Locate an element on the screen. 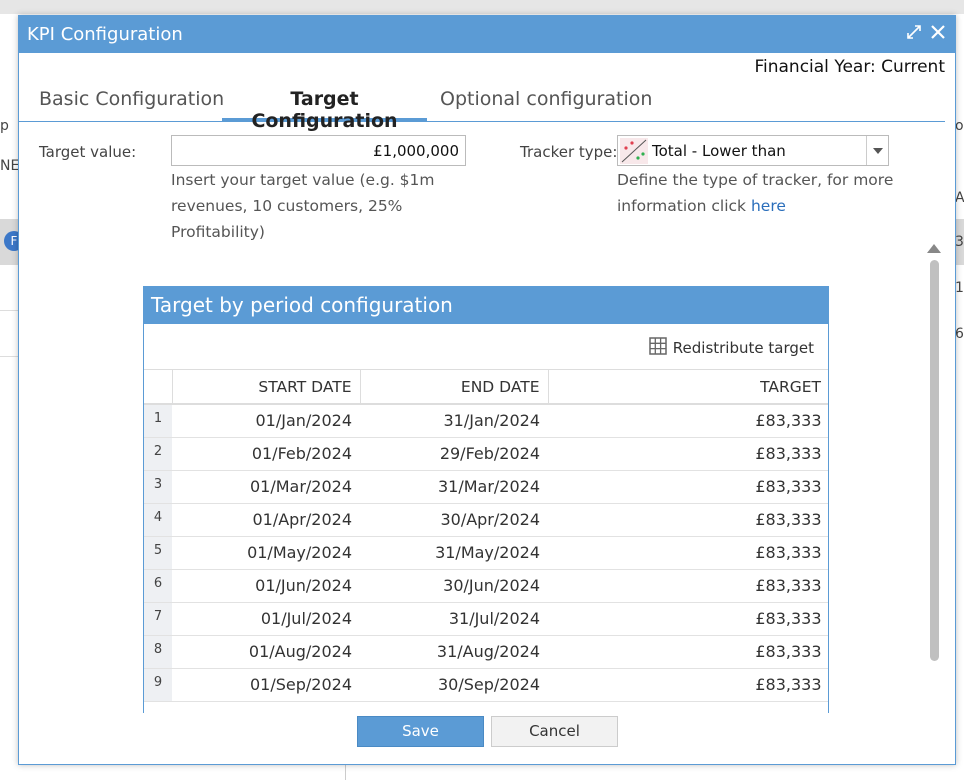  background-right-text: 3 is located at coordinates (959, 242).